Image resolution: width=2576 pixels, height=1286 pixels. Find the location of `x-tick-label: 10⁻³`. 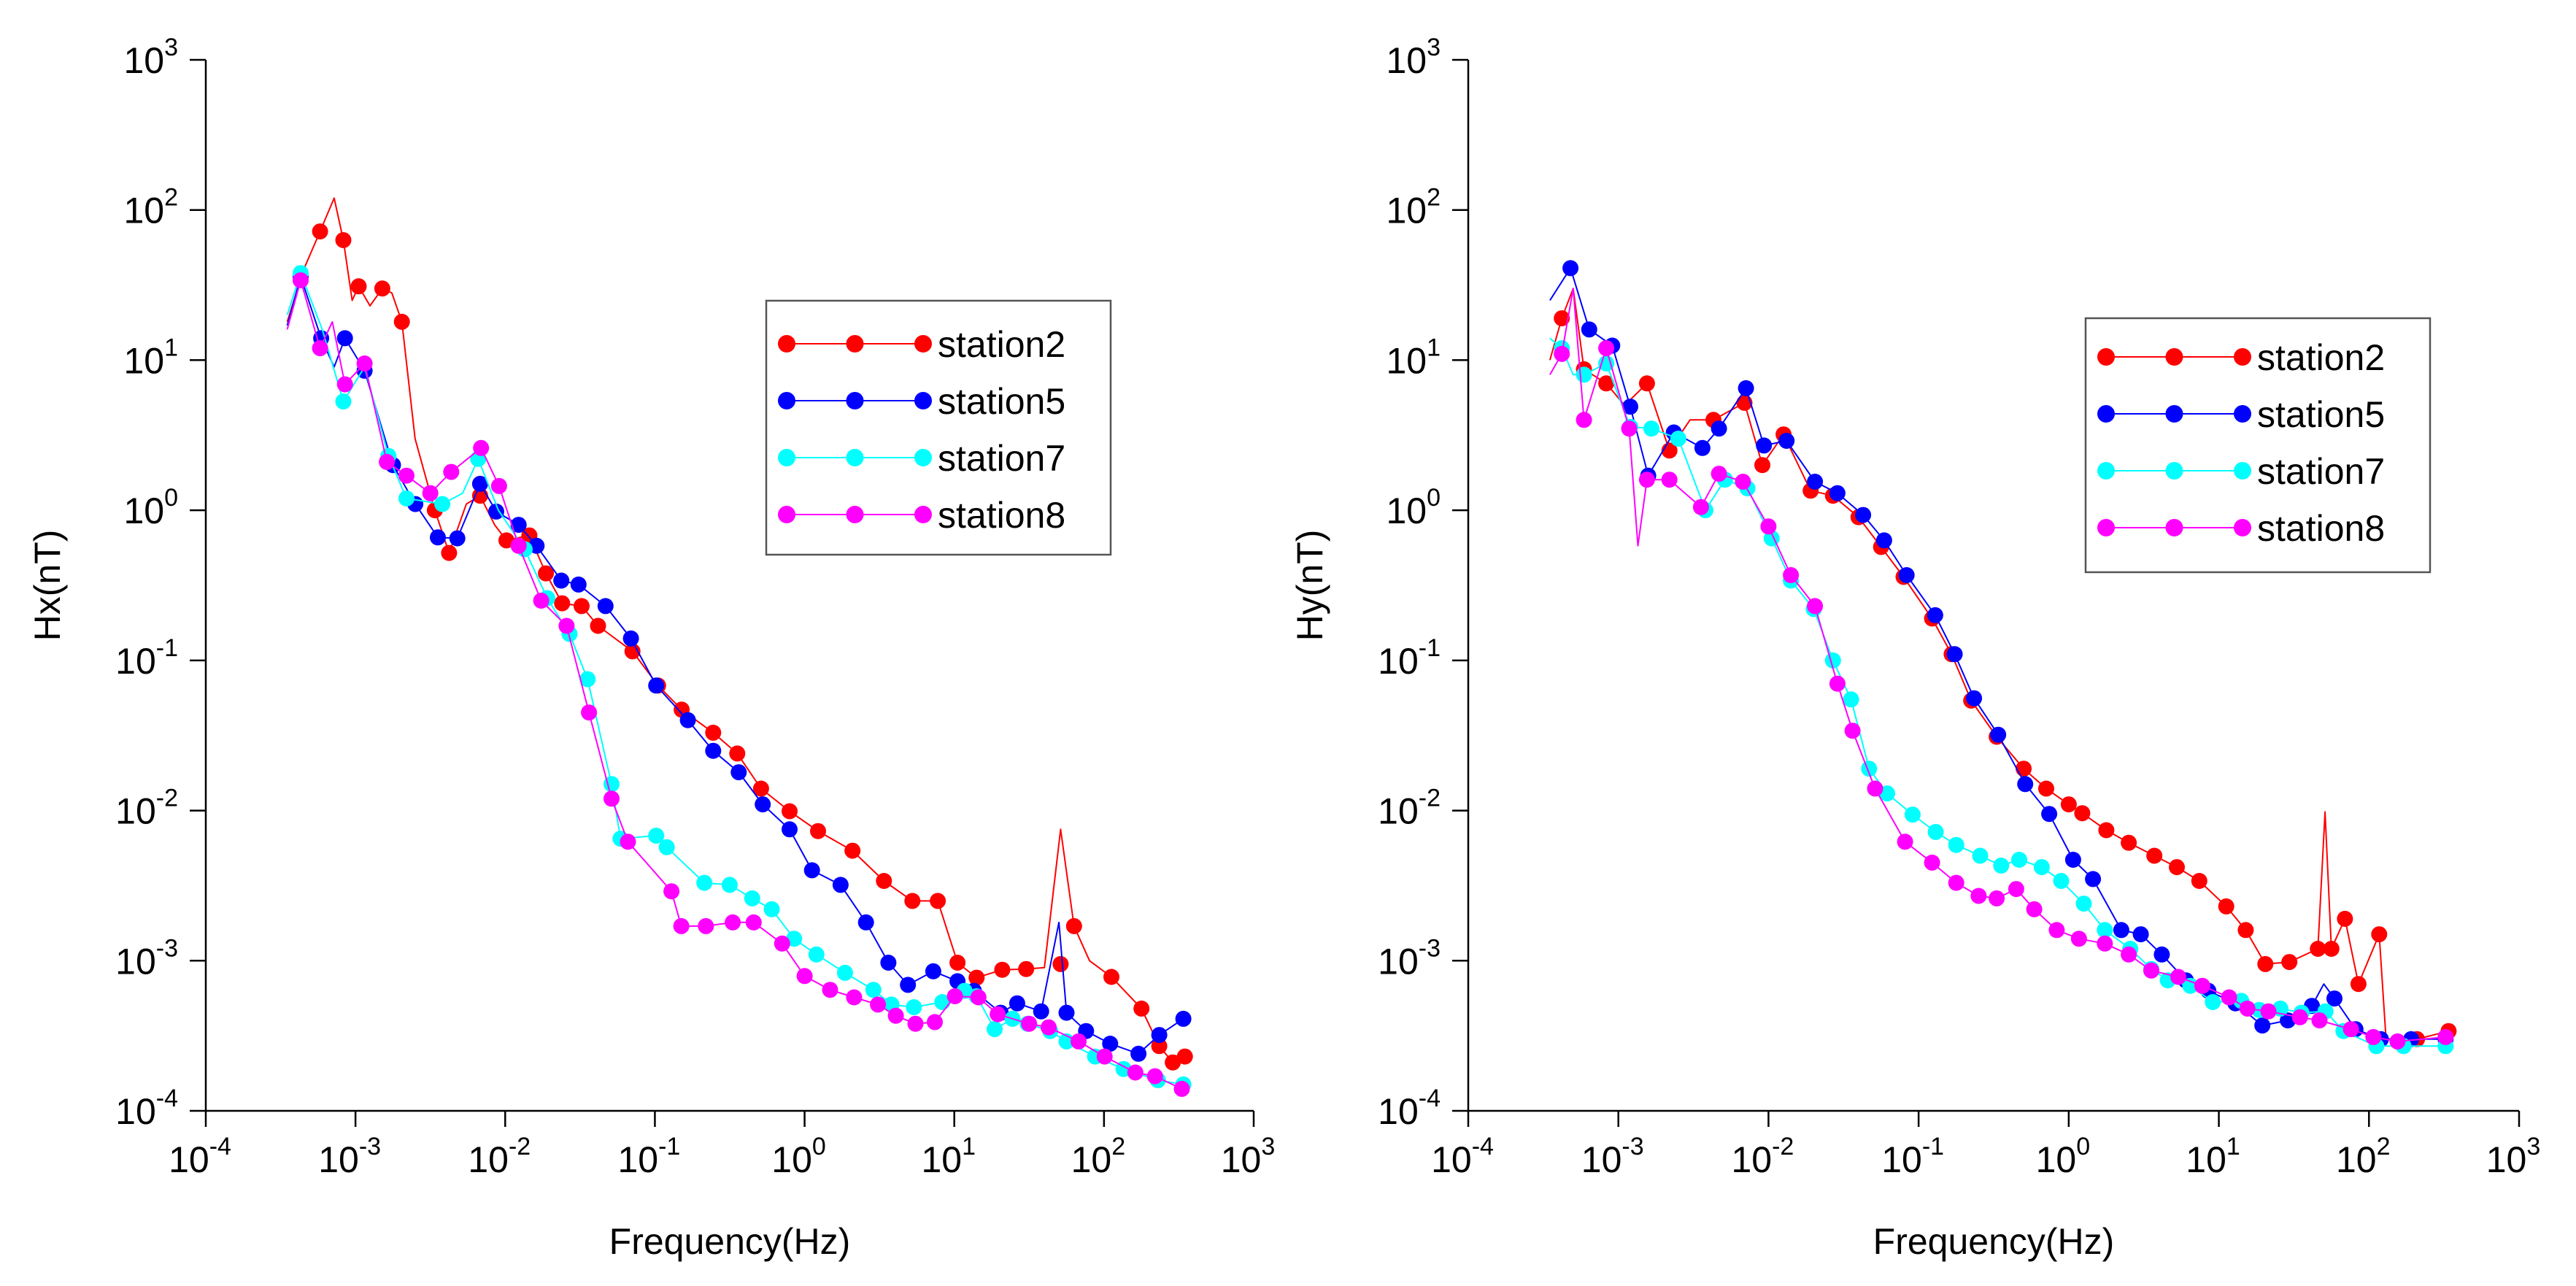

x-tick-label: 10⁻³ is located at coordinates (349, 1156).